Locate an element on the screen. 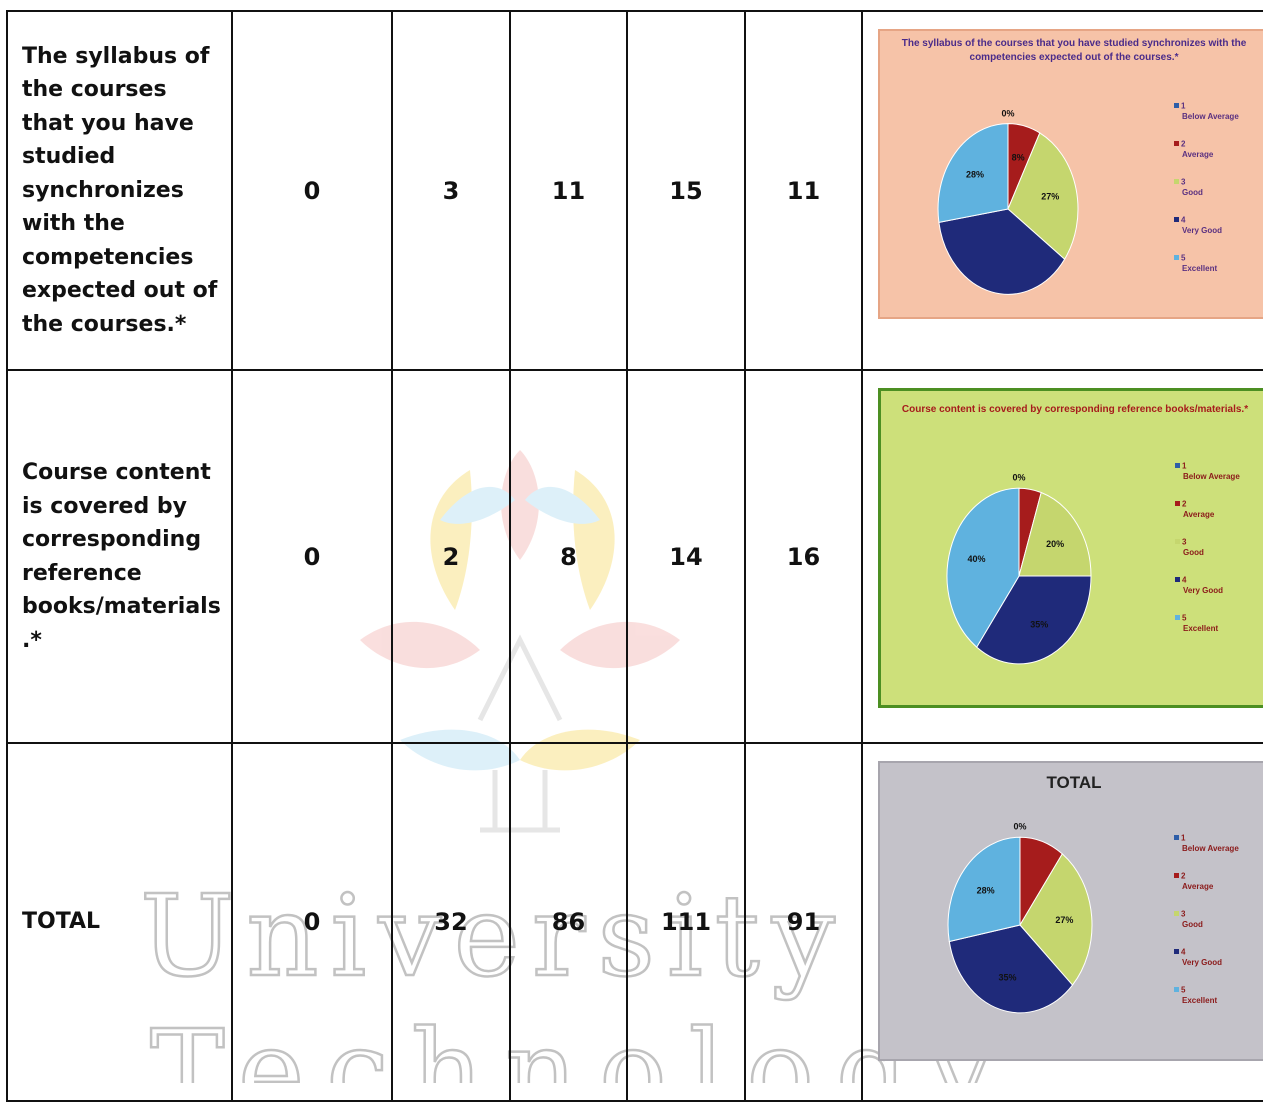  pie-slice-label: 0% is located at coordinates (1019, 827).